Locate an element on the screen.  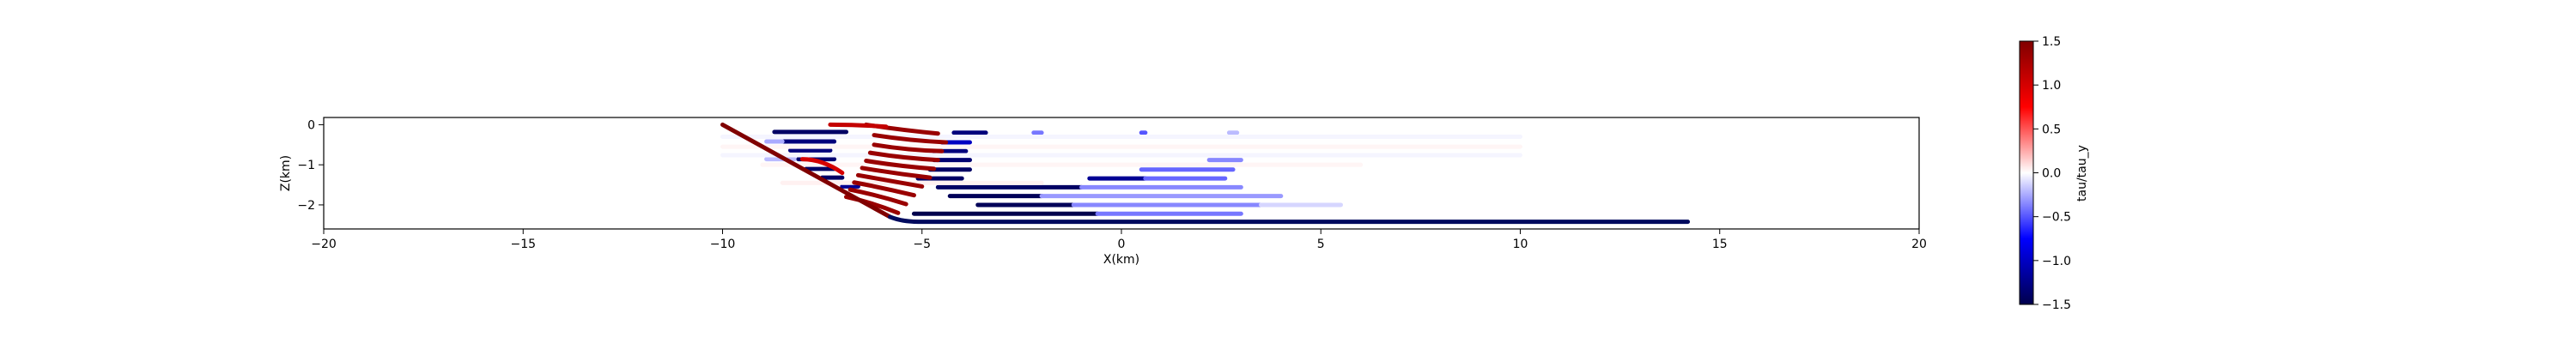
x-tick-label: 10 is located at coordinates (1521, 244).